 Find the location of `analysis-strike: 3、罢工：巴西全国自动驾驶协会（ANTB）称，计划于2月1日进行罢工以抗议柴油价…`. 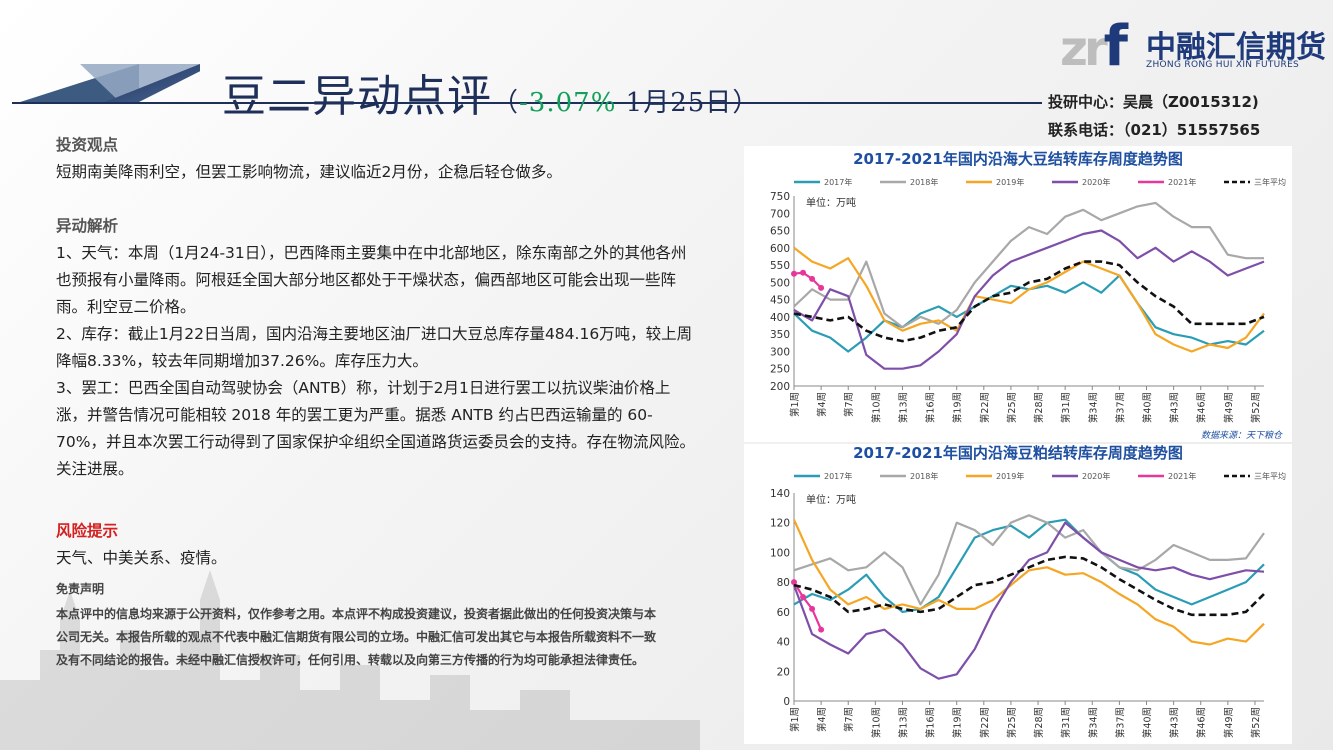

analysis-strike: 3、罢工：巴西全国自动驾驶协会（ANTB）称，计划于2月1日进行罢工以抗议柴油价… is located at coordinates (375, 428).